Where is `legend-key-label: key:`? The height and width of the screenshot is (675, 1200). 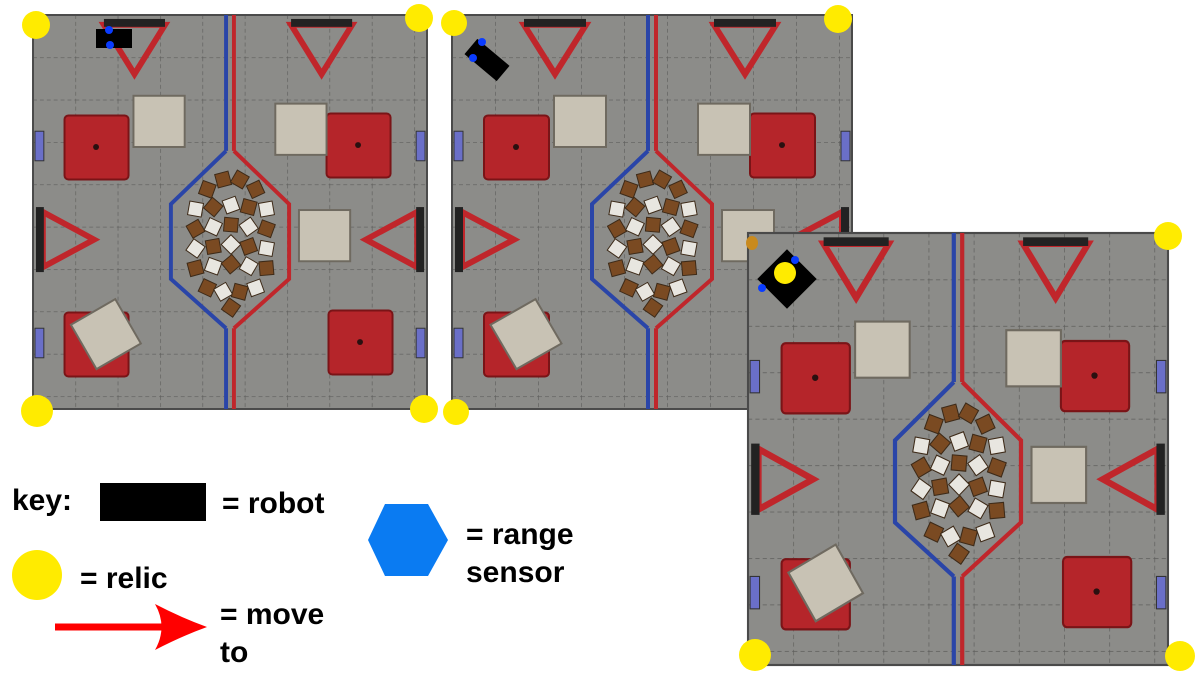 legend-key-label: key: is located at coordinates (42, 500).